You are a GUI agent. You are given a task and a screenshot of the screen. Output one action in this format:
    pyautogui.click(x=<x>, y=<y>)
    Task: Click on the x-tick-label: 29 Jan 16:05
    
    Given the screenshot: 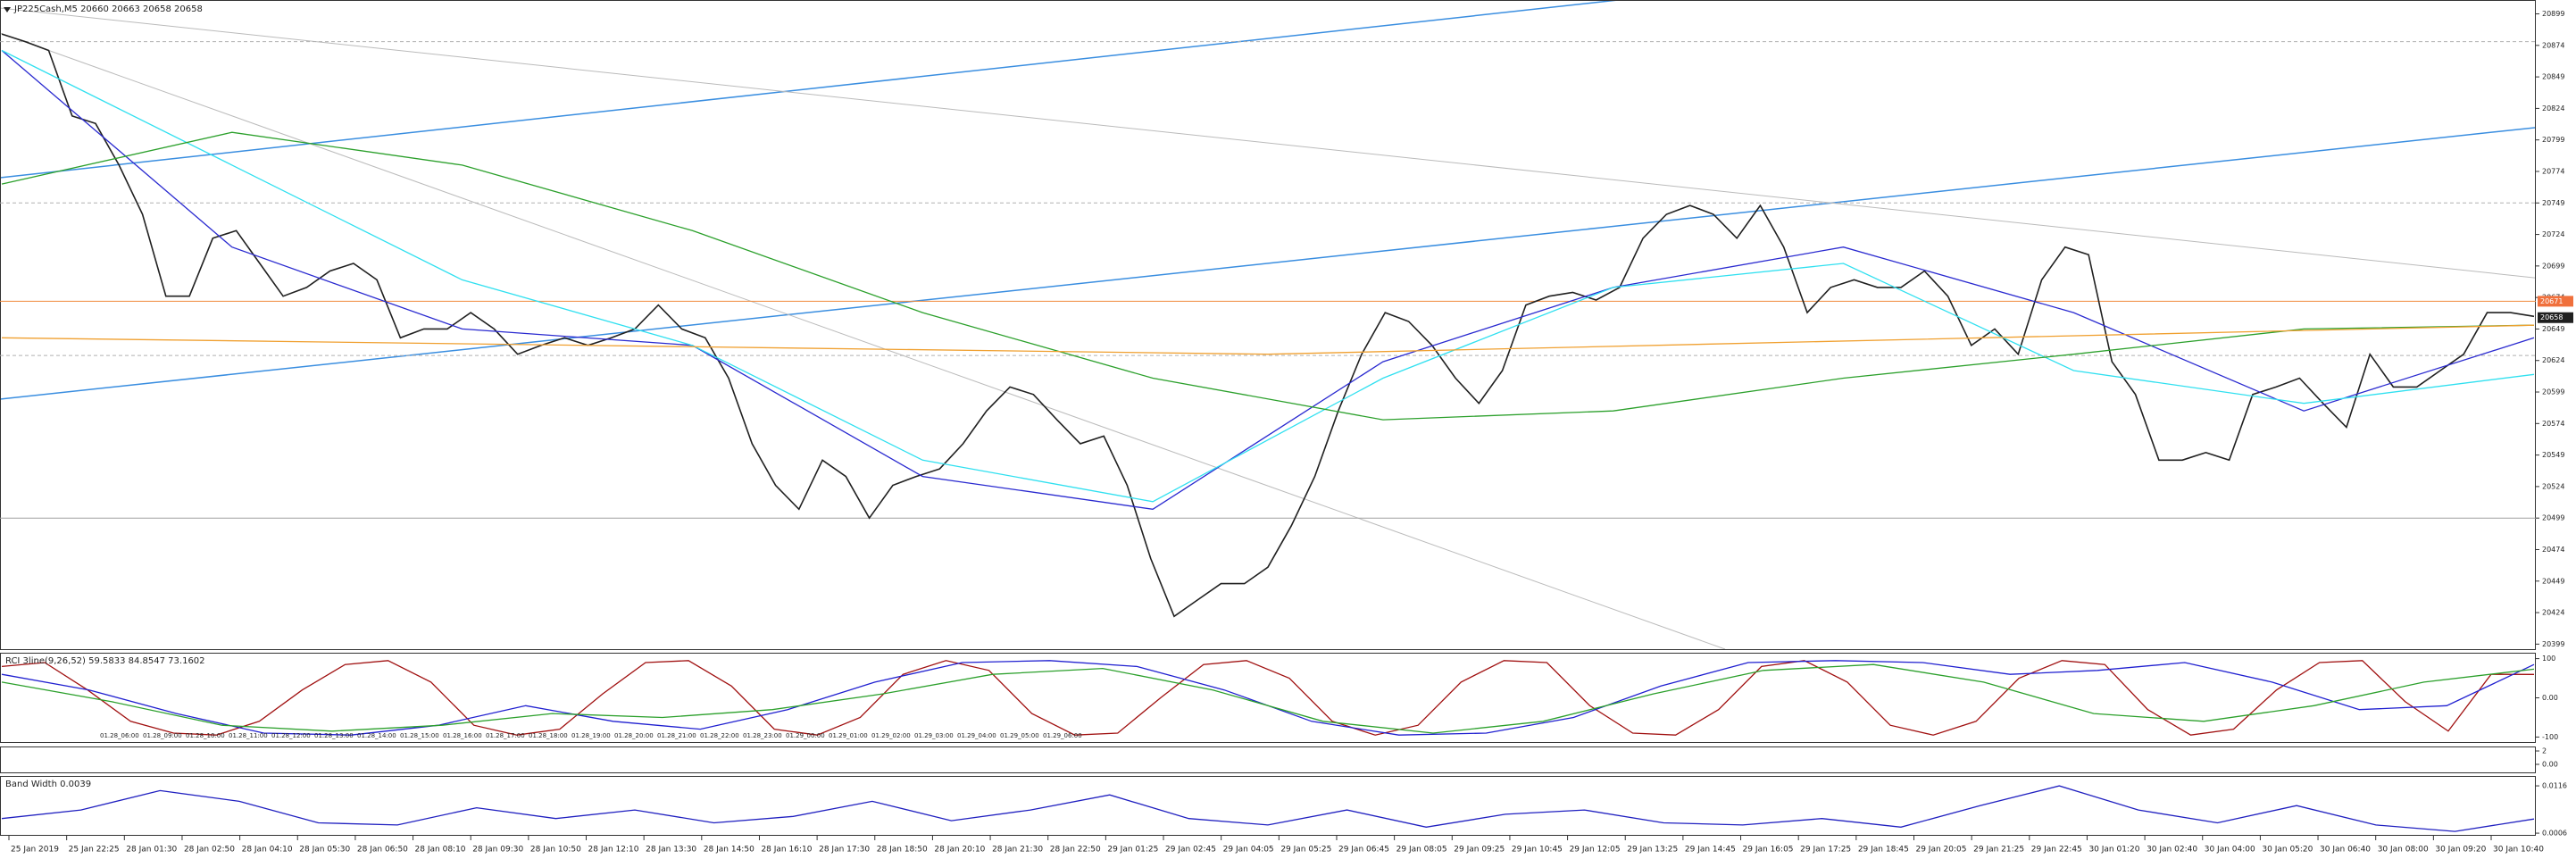 What is the action you would take?
    pyautogui.click(x=1768, y=850)
    